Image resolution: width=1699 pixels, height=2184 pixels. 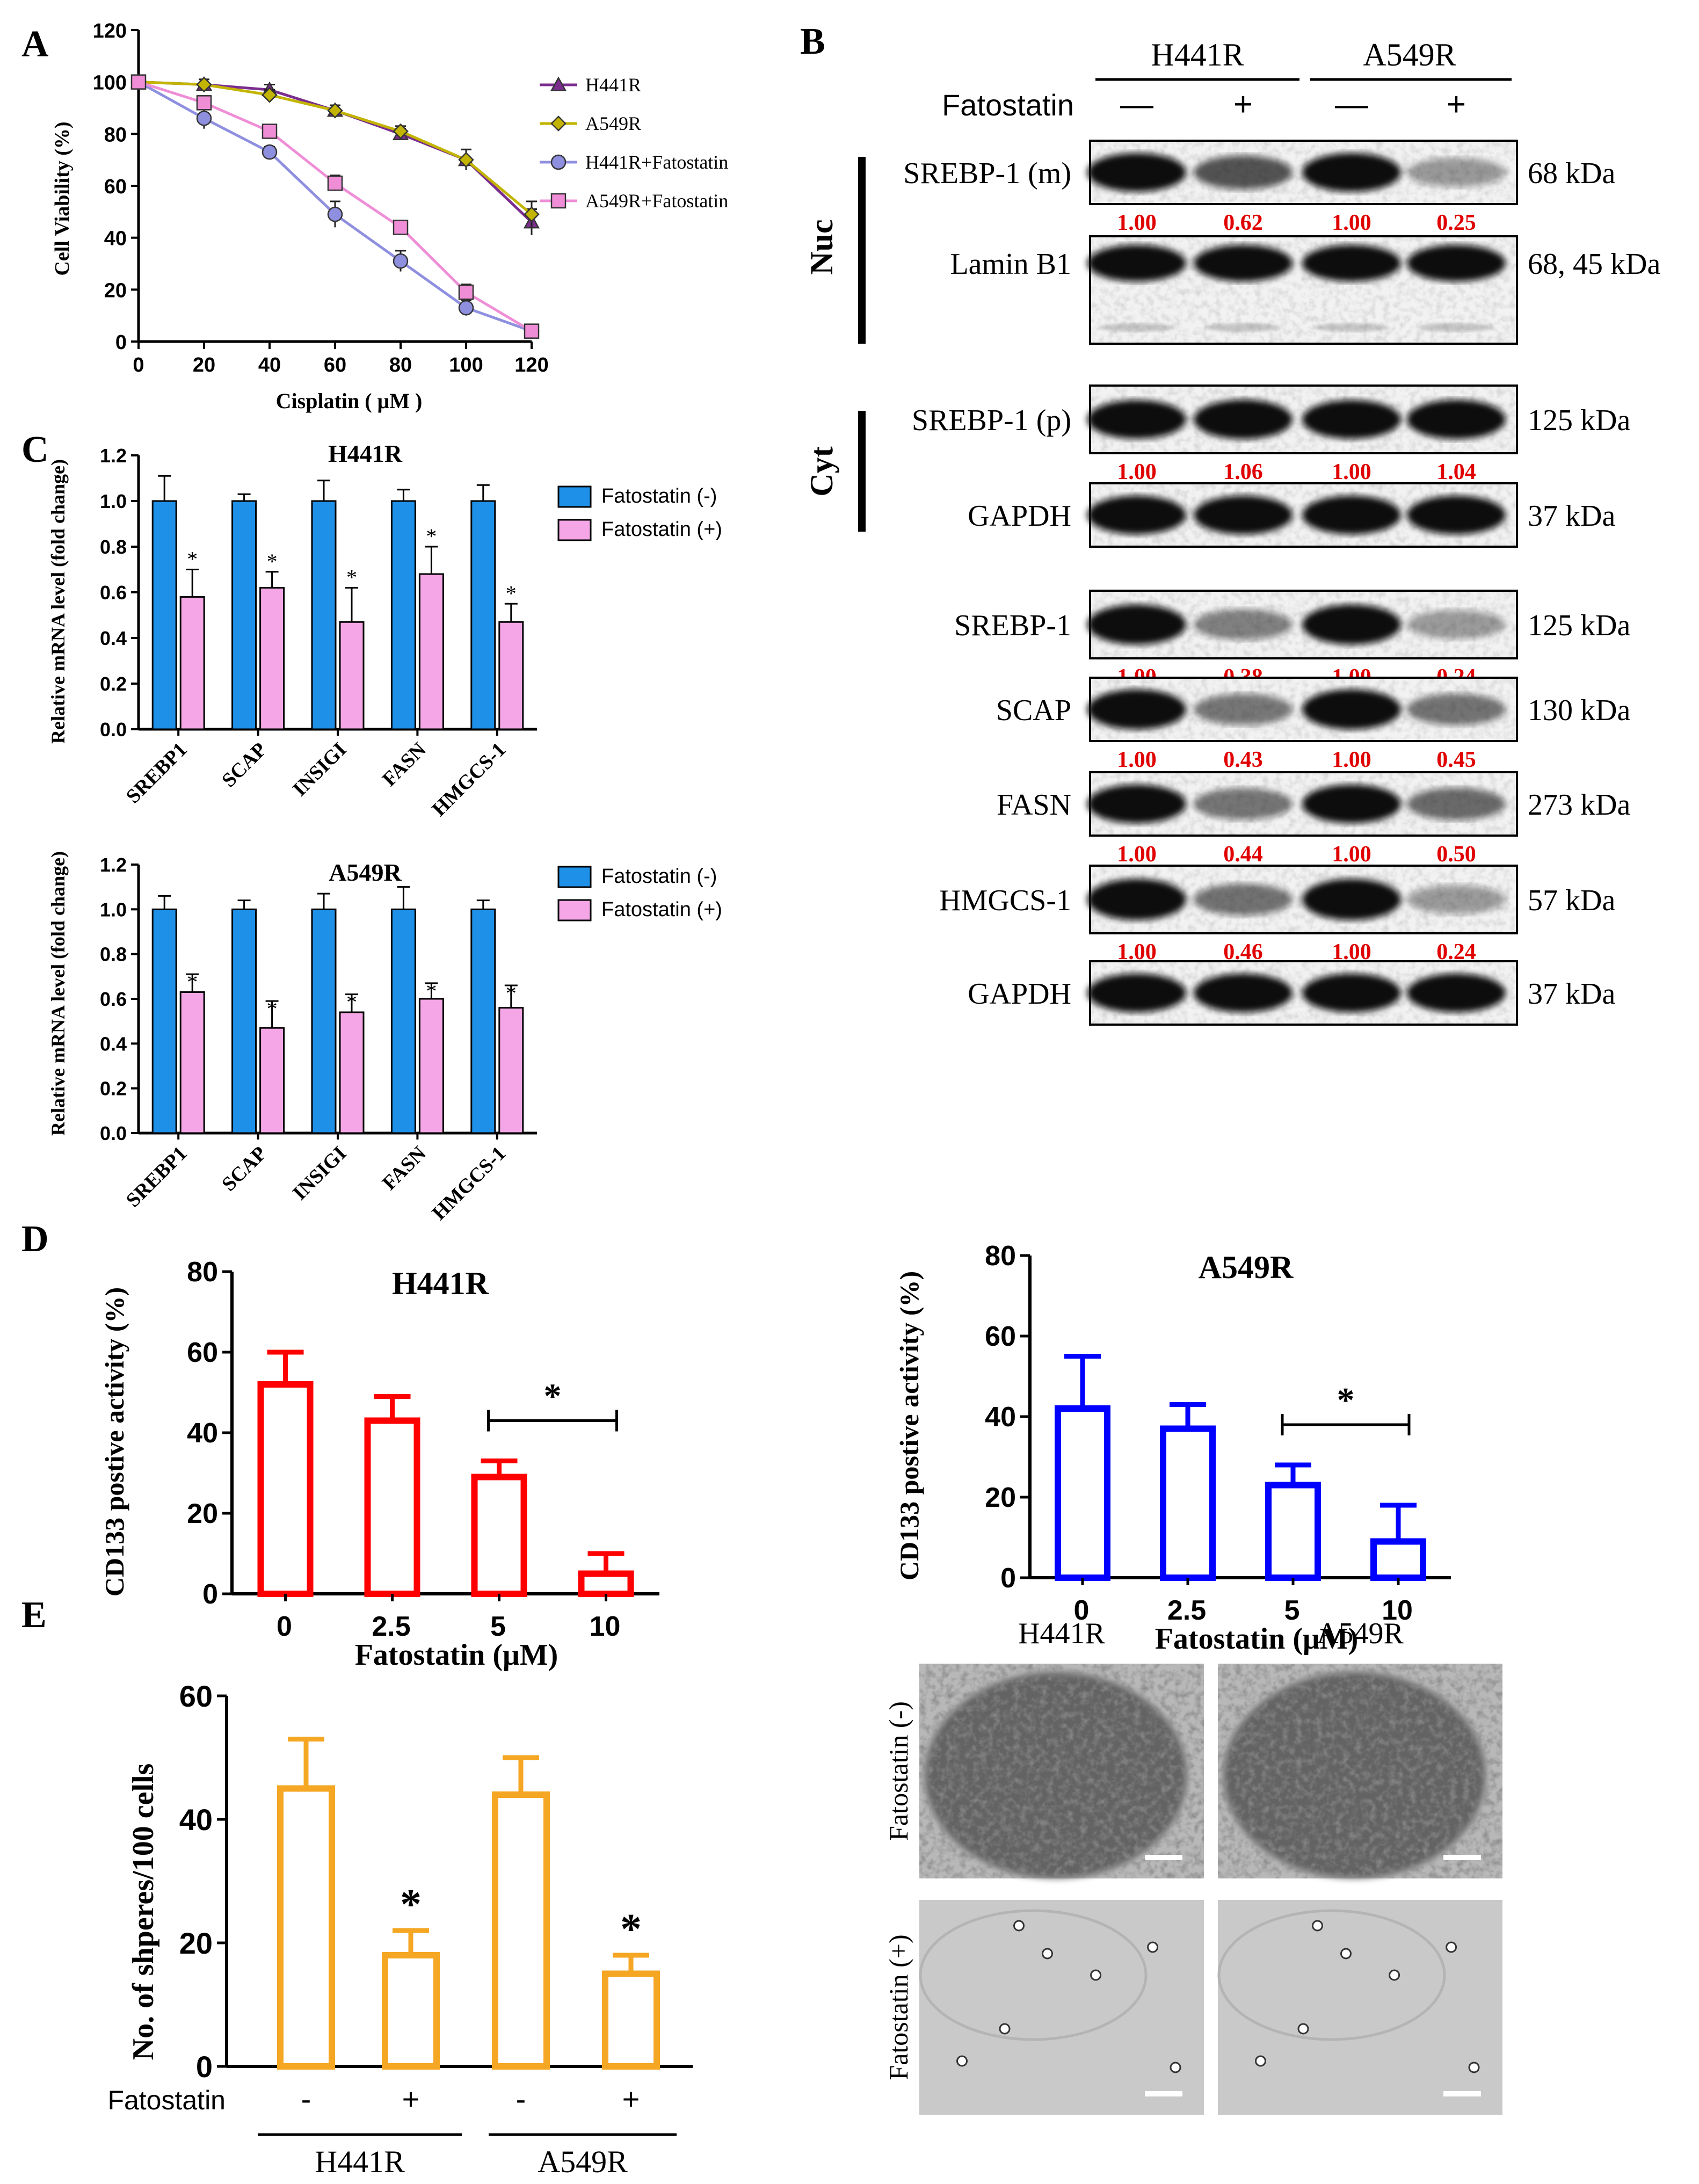 What do you see at coordinates (1397, 1610) in the screenshot?
I see `panel-d-xtick-label: 10` at bounding box center [1397, 1610].